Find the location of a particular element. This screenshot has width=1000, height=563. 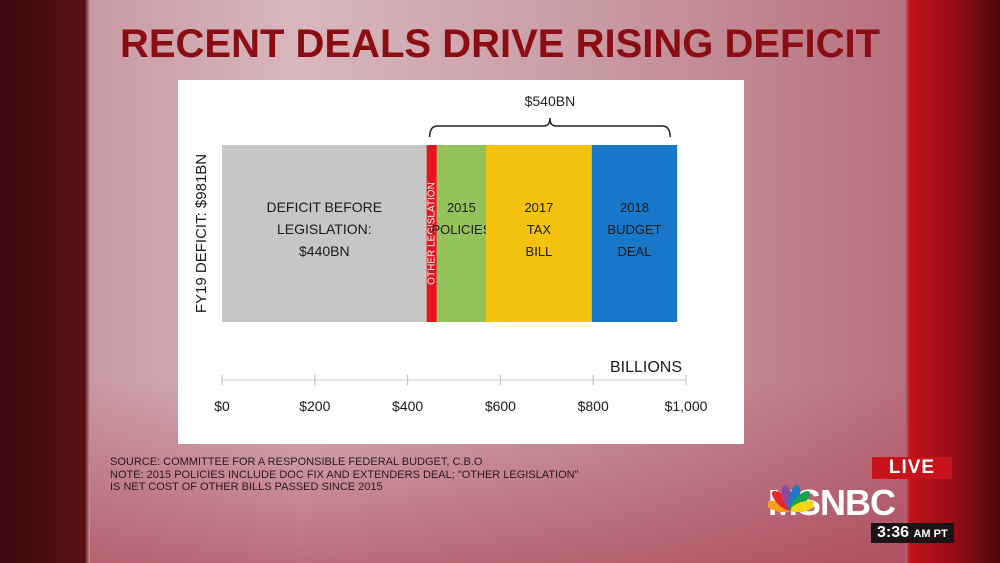

x-tick-label: $200 is located at coordinates (314, 406).